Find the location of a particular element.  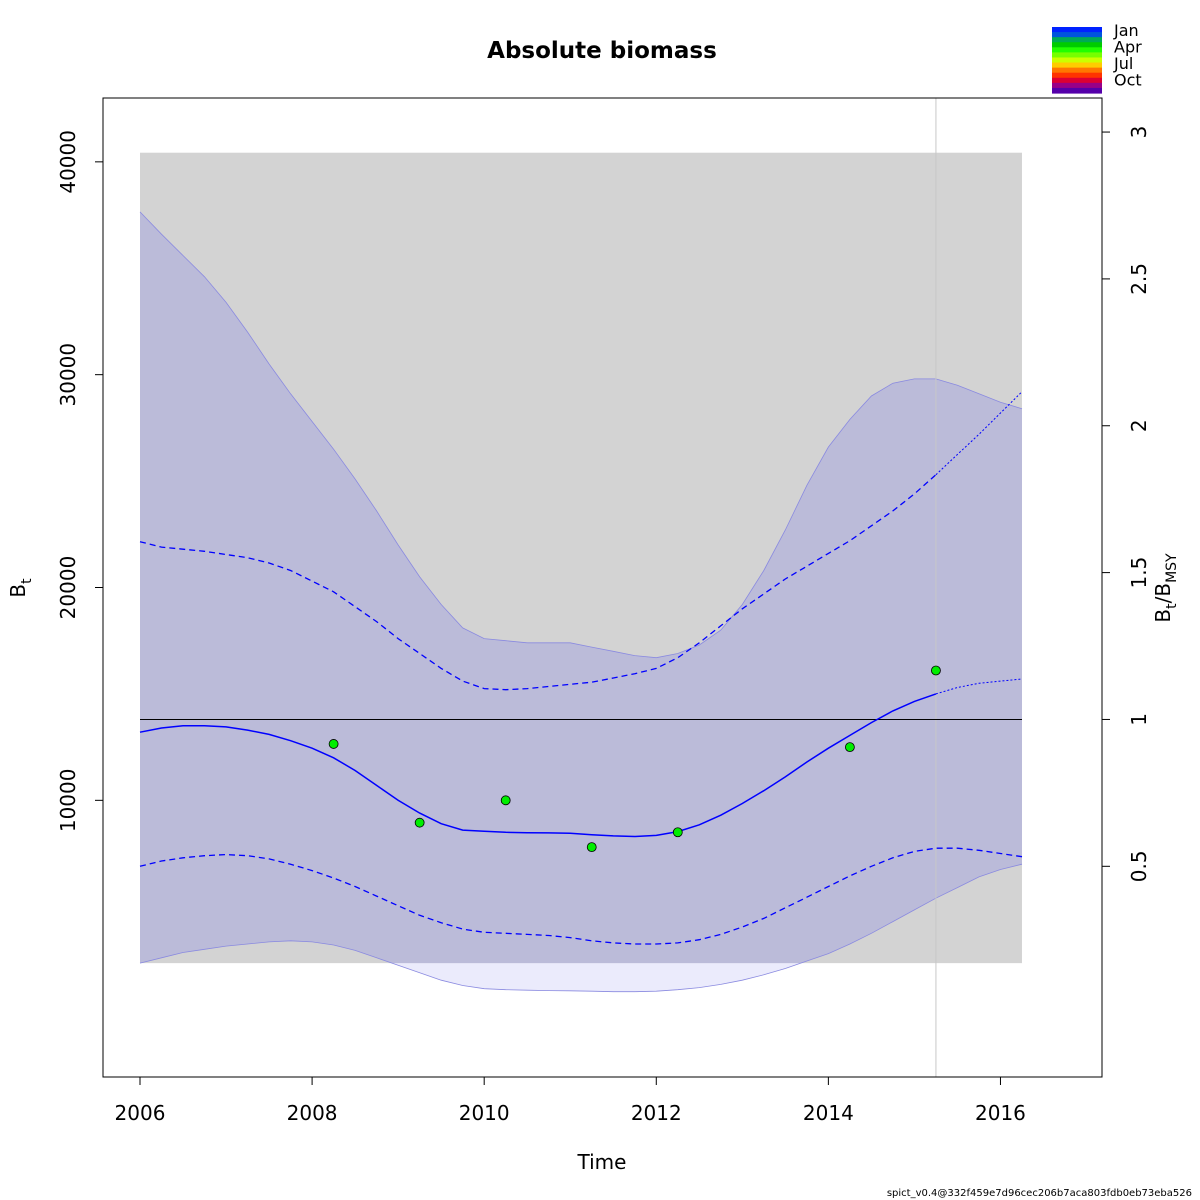

svg-text: Bt is located at coordinates (20, 588).